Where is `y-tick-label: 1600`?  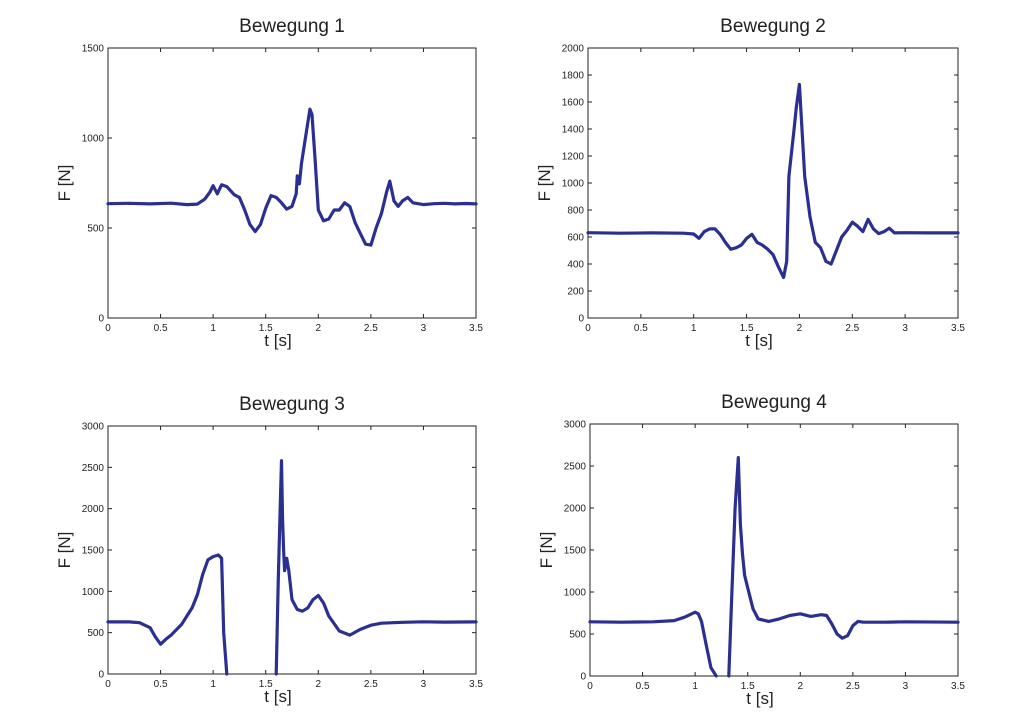 y-tick-label: 1600 is located at coordinates (573, 103).